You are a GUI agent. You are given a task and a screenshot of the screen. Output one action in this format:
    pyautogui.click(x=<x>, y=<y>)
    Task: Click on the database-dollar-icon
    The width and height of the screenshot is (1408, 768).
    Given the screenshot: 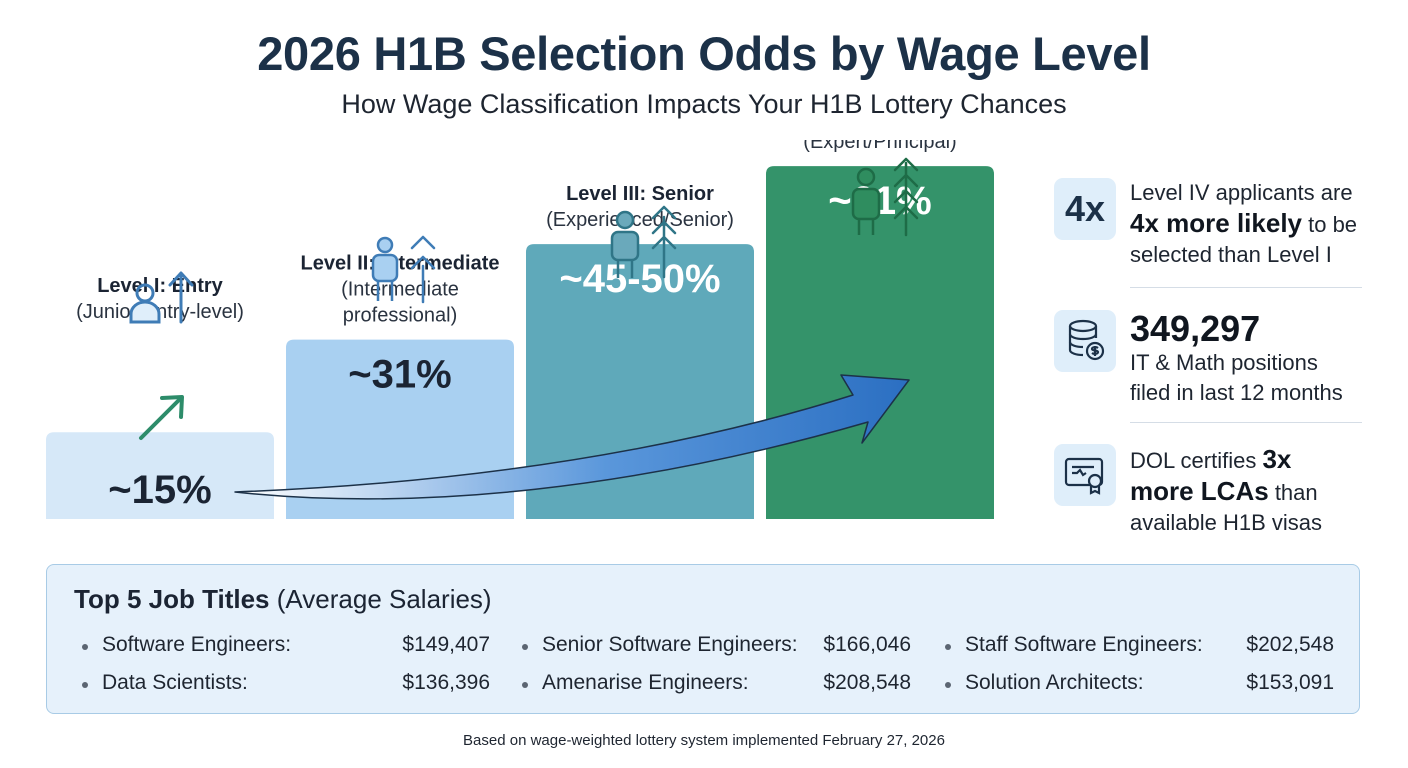 What is the action you would take?
    pyautogui.click(x=1085, y=341)
    